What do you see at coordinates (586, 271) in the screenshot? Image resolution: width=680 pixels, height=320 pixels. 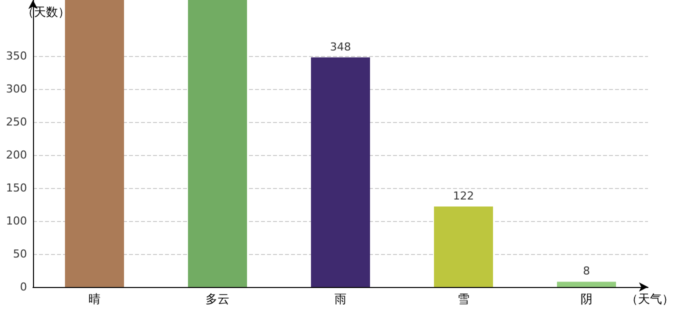 I see `data-label: 8` at bounding box center [586, 271].